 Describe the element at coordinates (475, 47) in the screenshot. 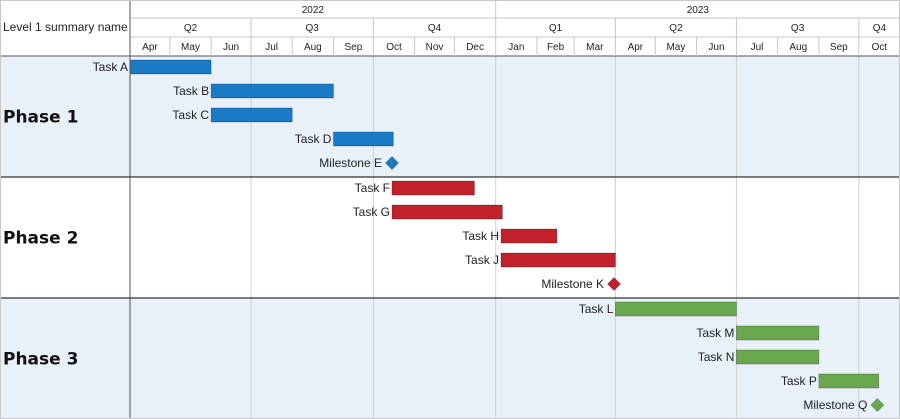

I see `month-label: Dec` at that location.